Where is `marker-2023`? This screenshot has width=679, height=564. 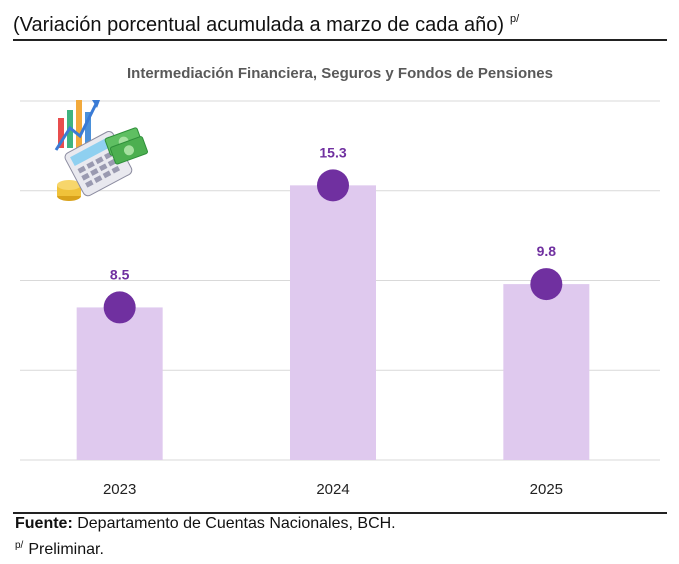 marker-2023 is located at coordinates (119, 307).